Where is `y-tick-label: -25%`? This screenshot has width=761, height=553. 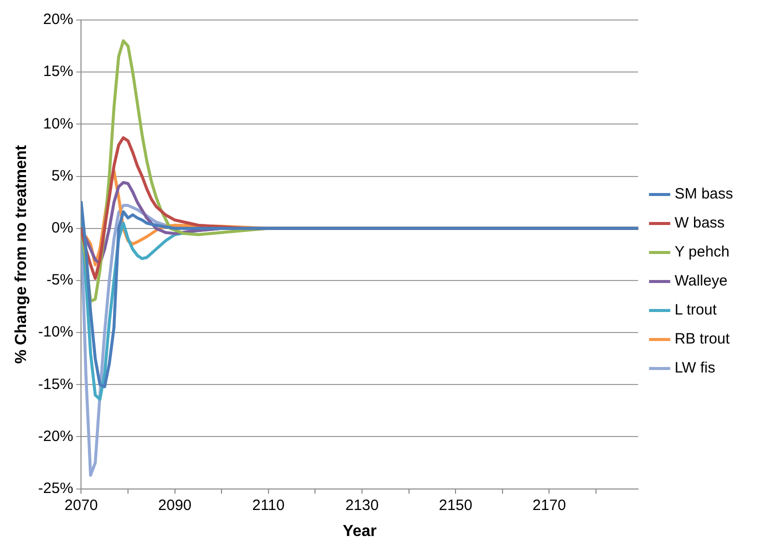
y-tick-label: -25% is located at coordinates (56, 488).